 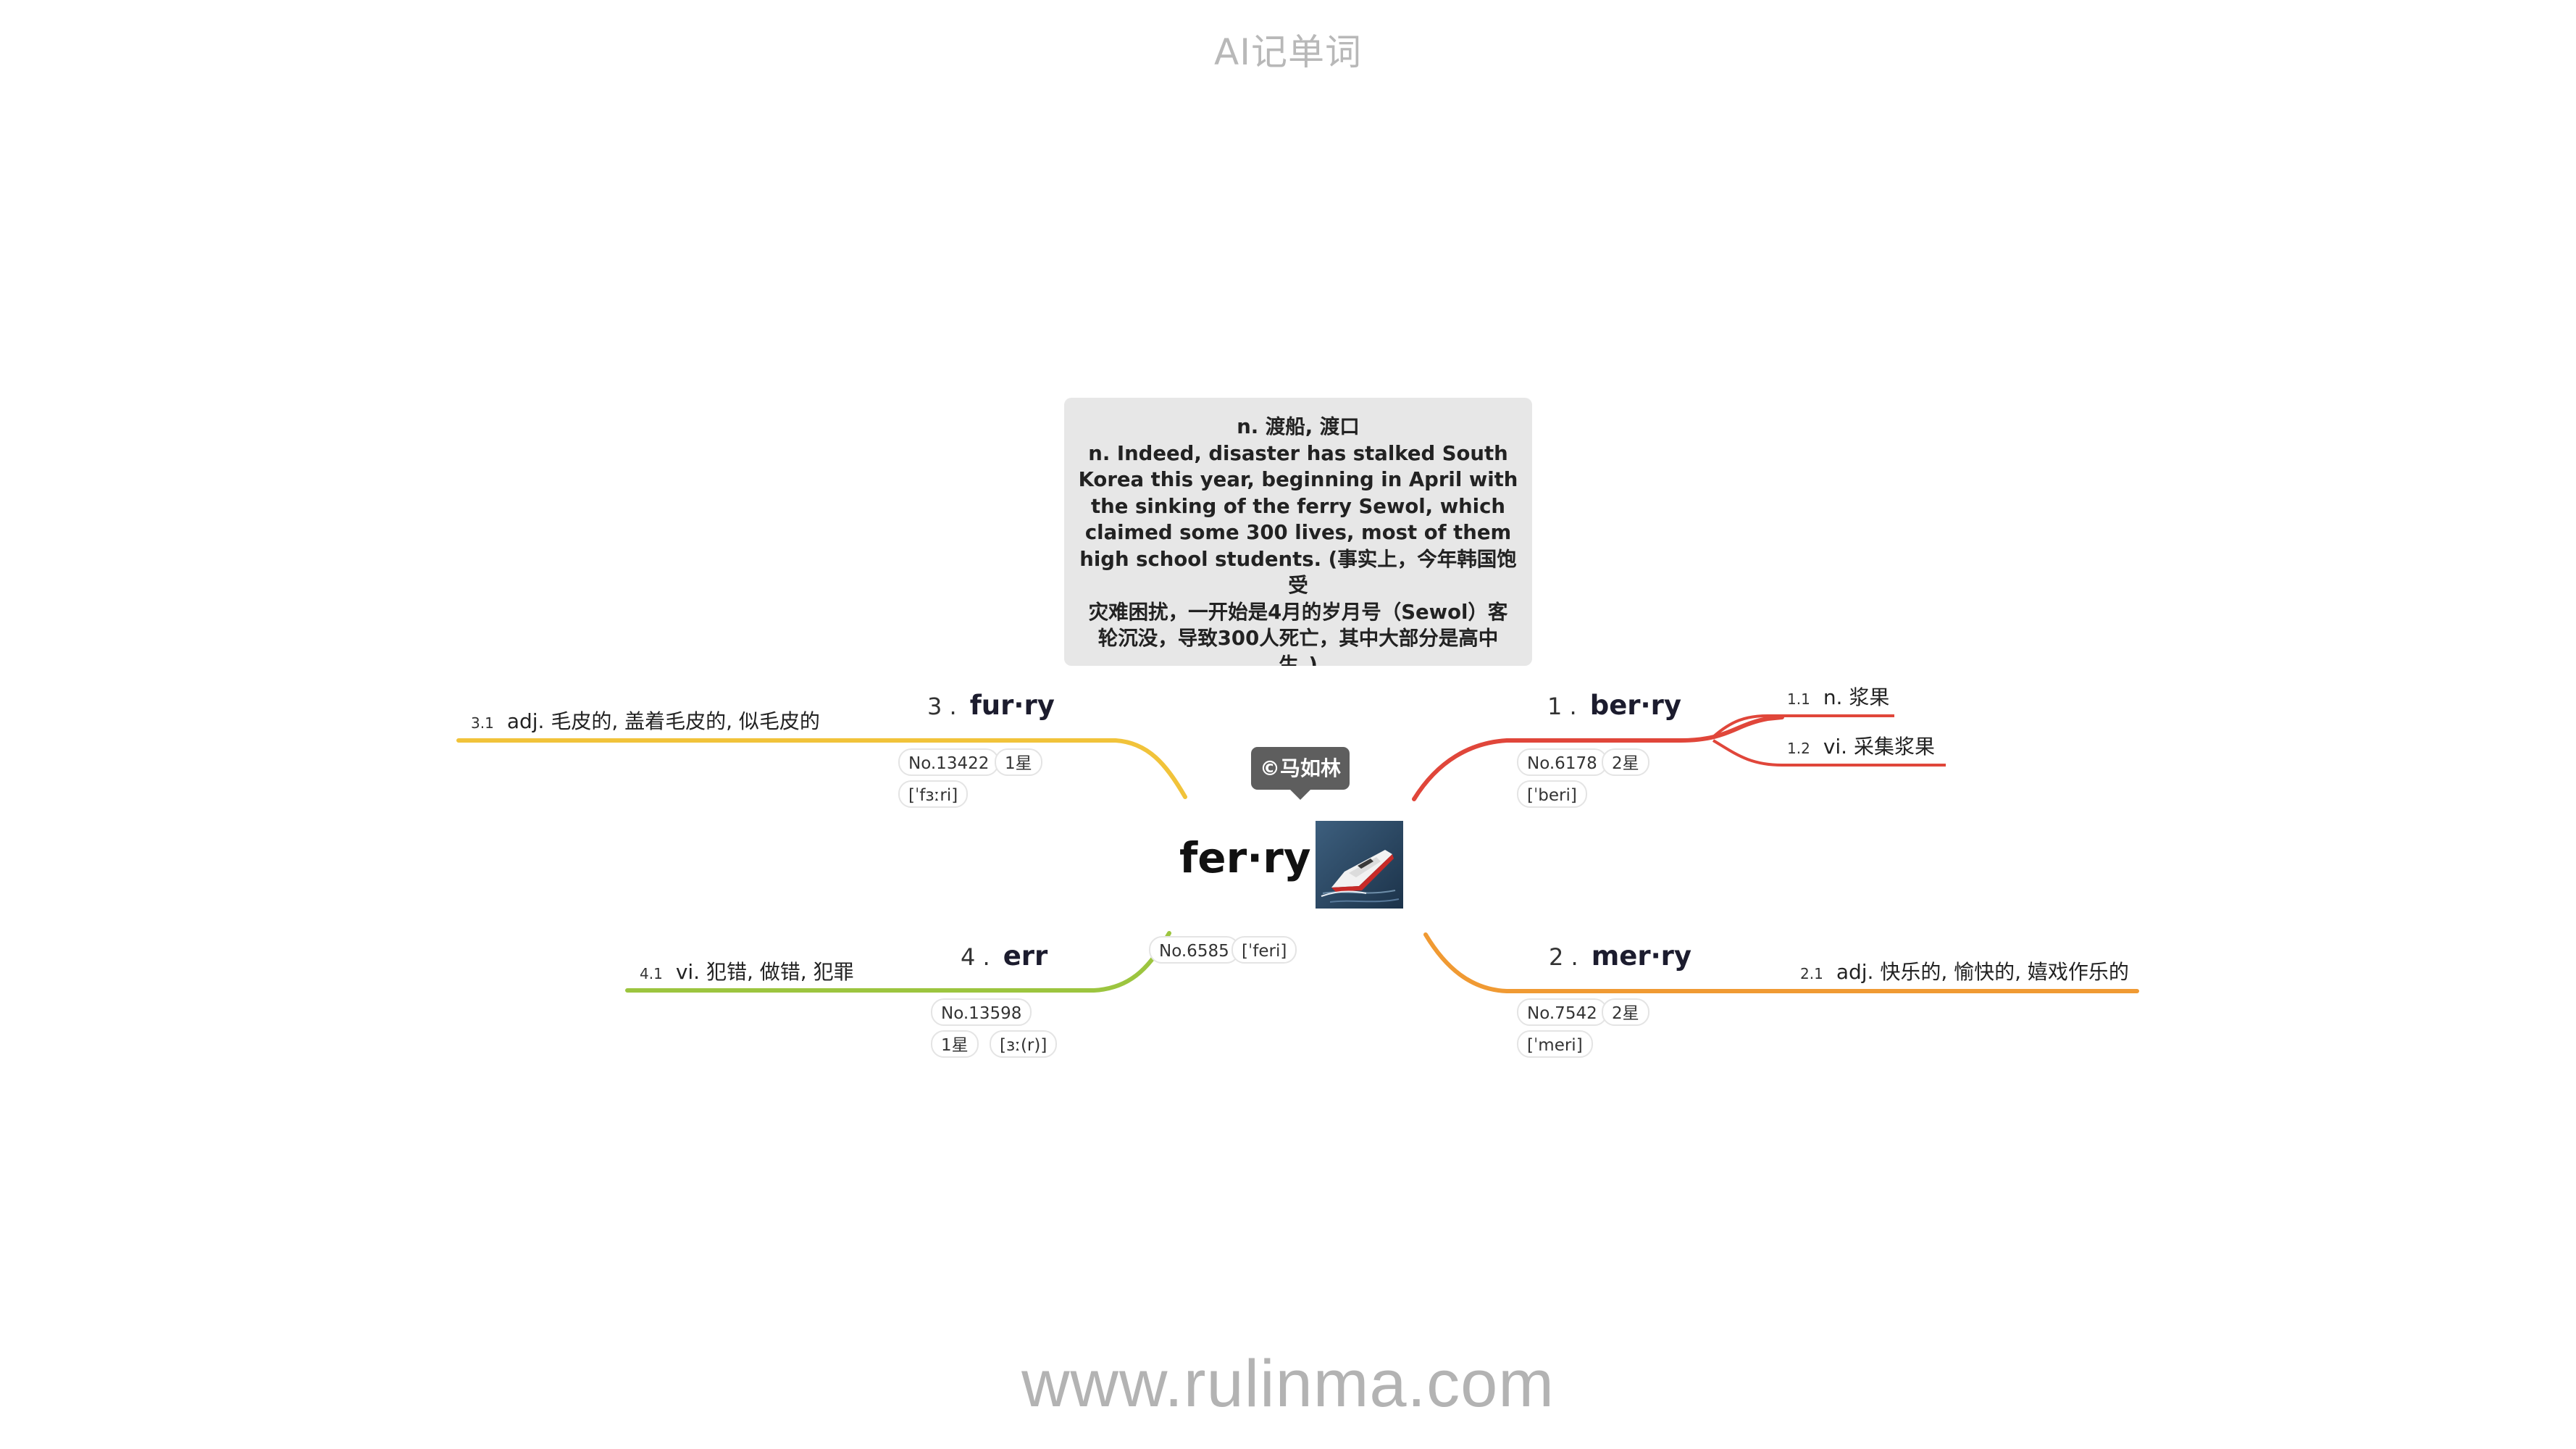 What do you see at coordinates (949, 762) in the screenshot?
I see `branch-3-number-tag: No.13422` at bounding box center [949, 762].